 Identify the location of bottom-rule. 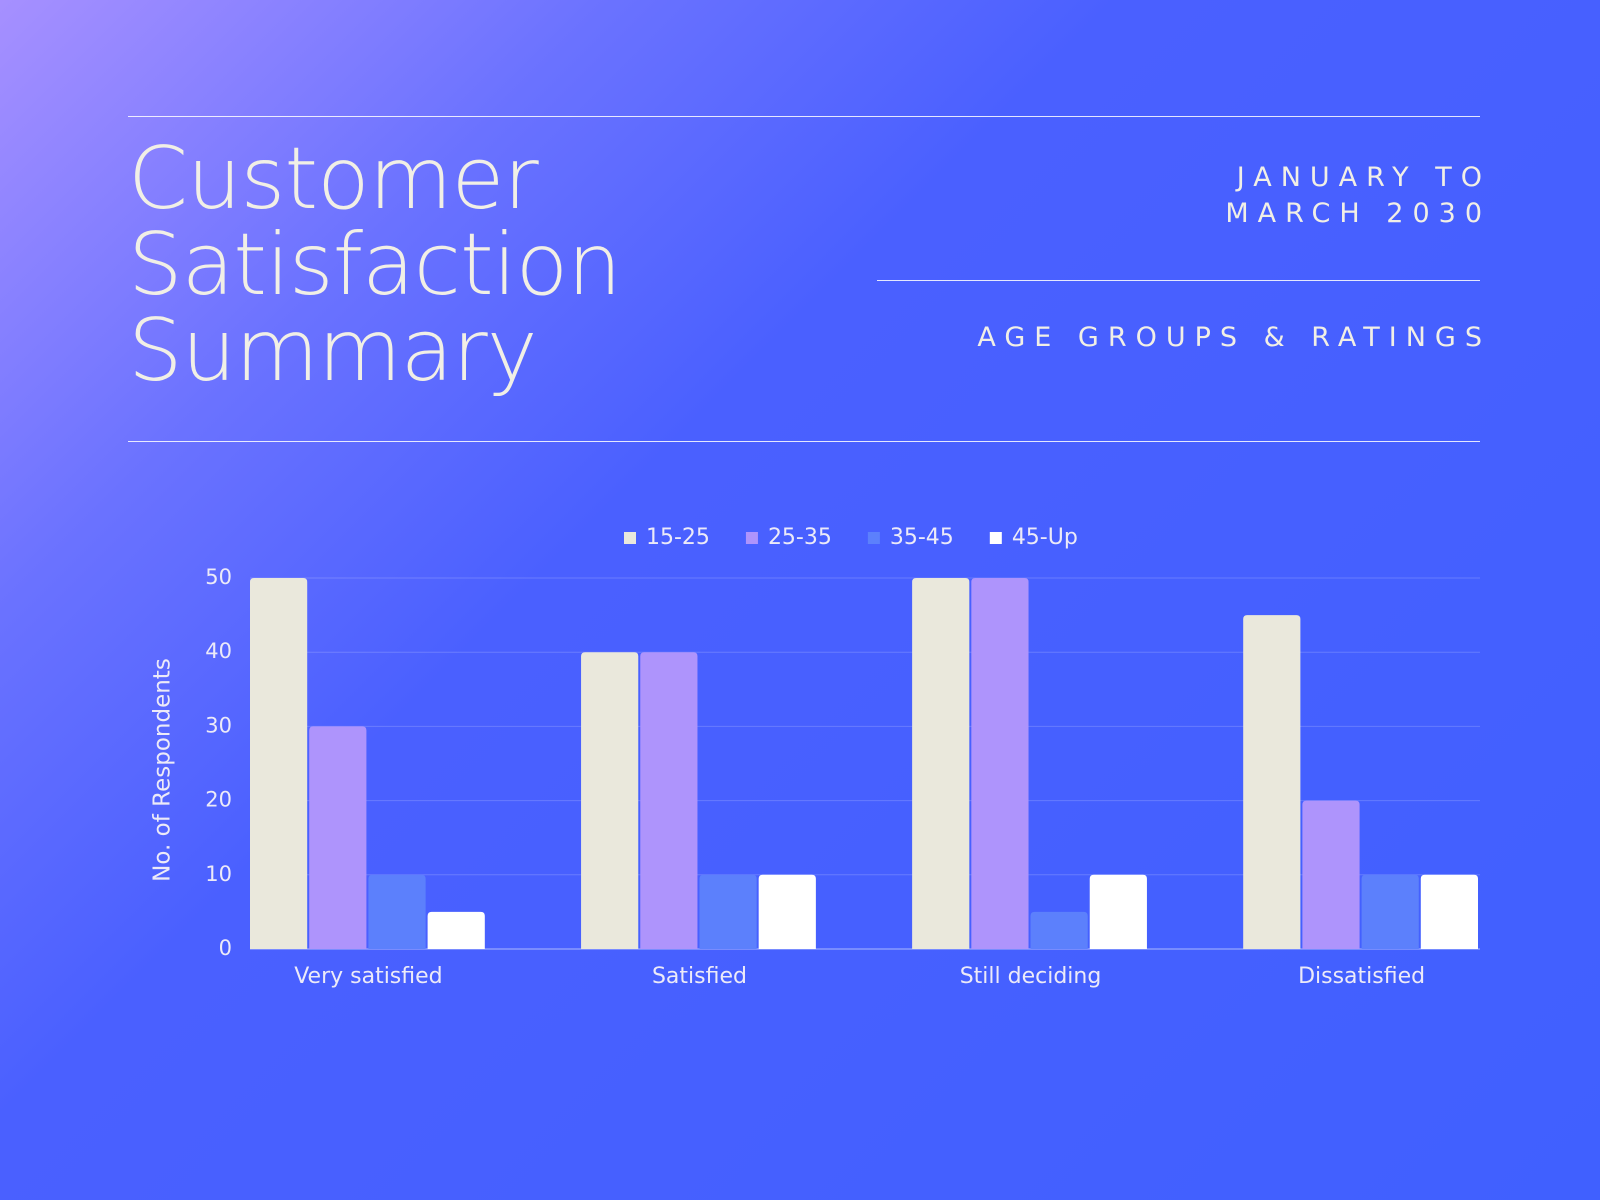
(804, 441).